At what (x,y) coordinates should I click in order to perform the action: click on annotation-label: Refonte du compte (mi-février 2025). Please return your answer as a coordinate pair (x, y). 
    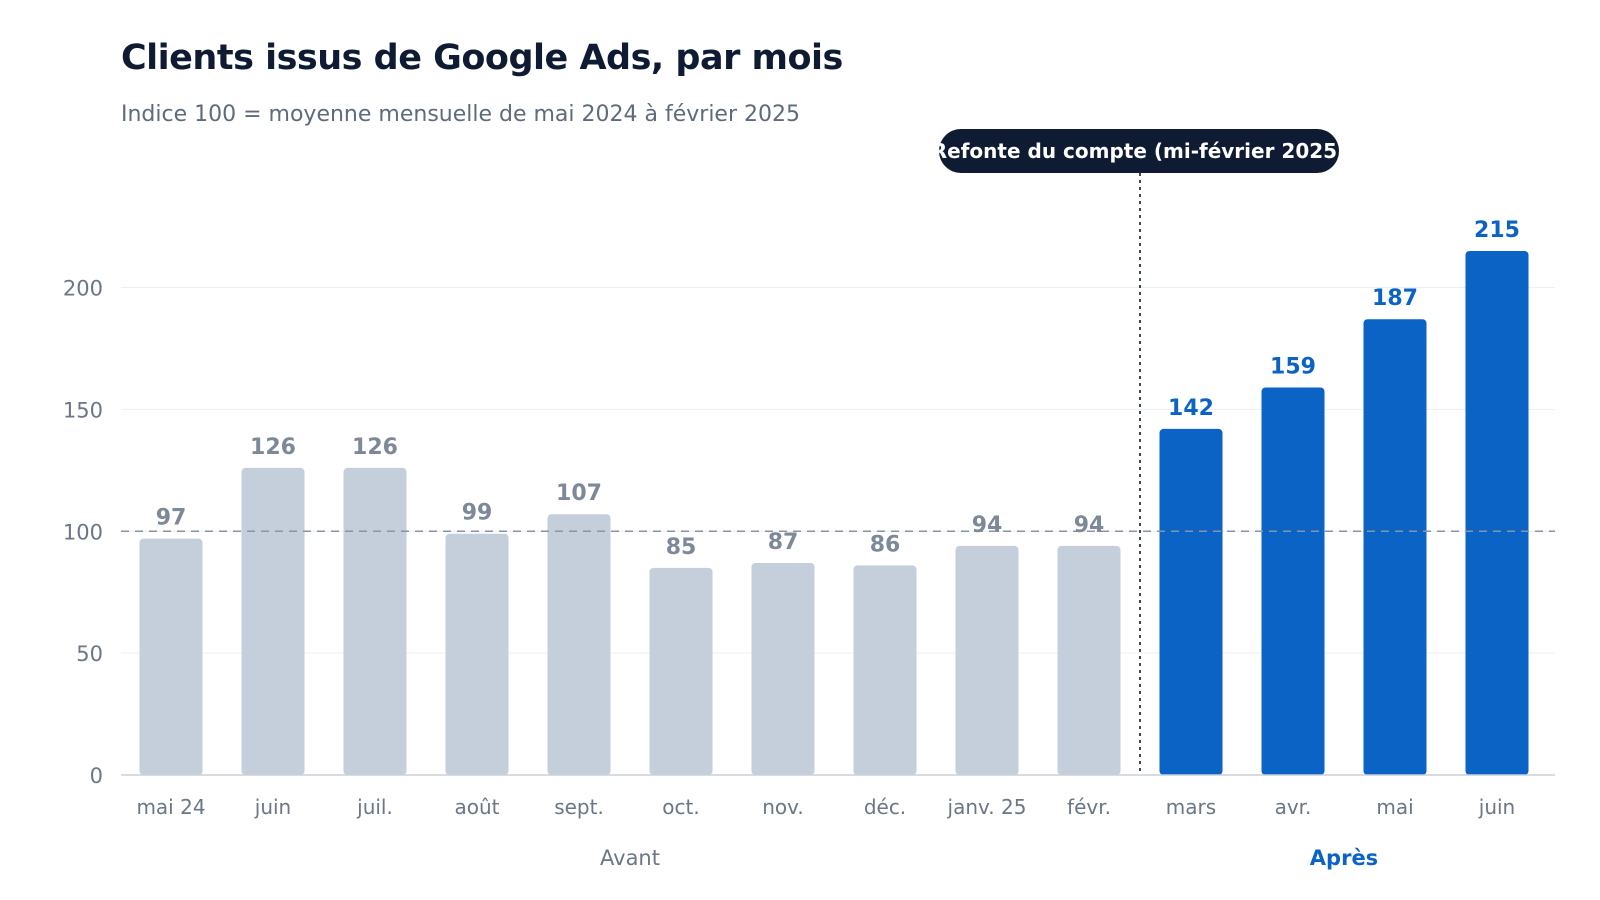
    Looking at the image, I should click on (1139, 151).